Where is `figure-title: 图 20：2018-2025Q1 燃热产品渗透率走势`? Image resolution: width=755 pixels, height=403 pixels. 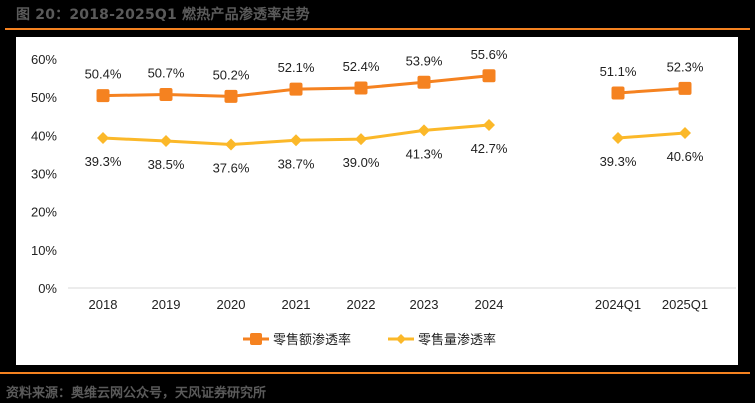
figure-title: 图 20：2018-2025Q1 燃热产品渗透率走势 is located at coordinates (163, 15).